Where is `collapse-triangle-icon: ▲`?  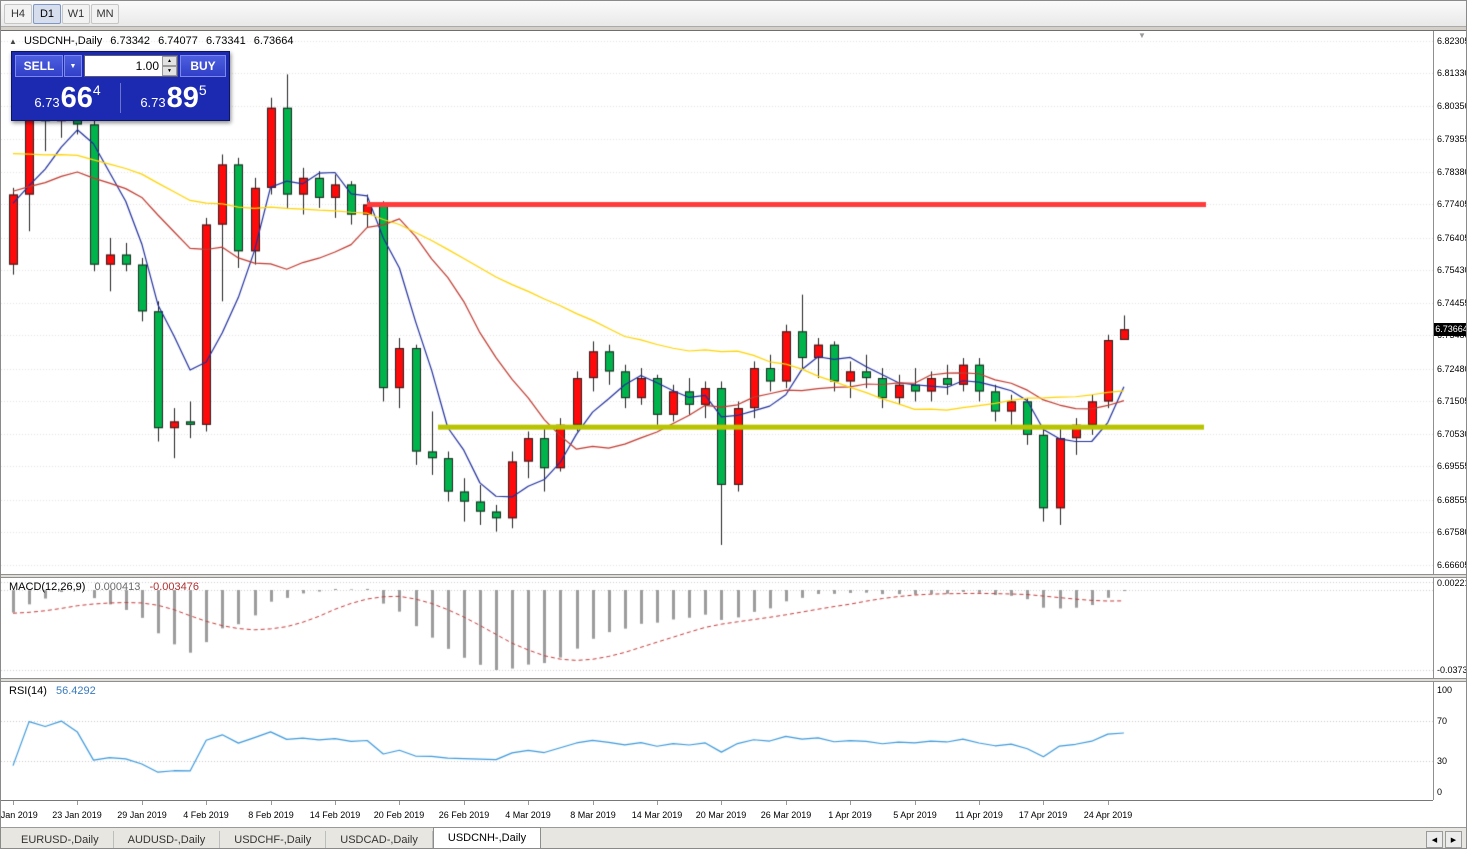
collapse-triangle-icon: ▲ is located at coordinates (13, 41).